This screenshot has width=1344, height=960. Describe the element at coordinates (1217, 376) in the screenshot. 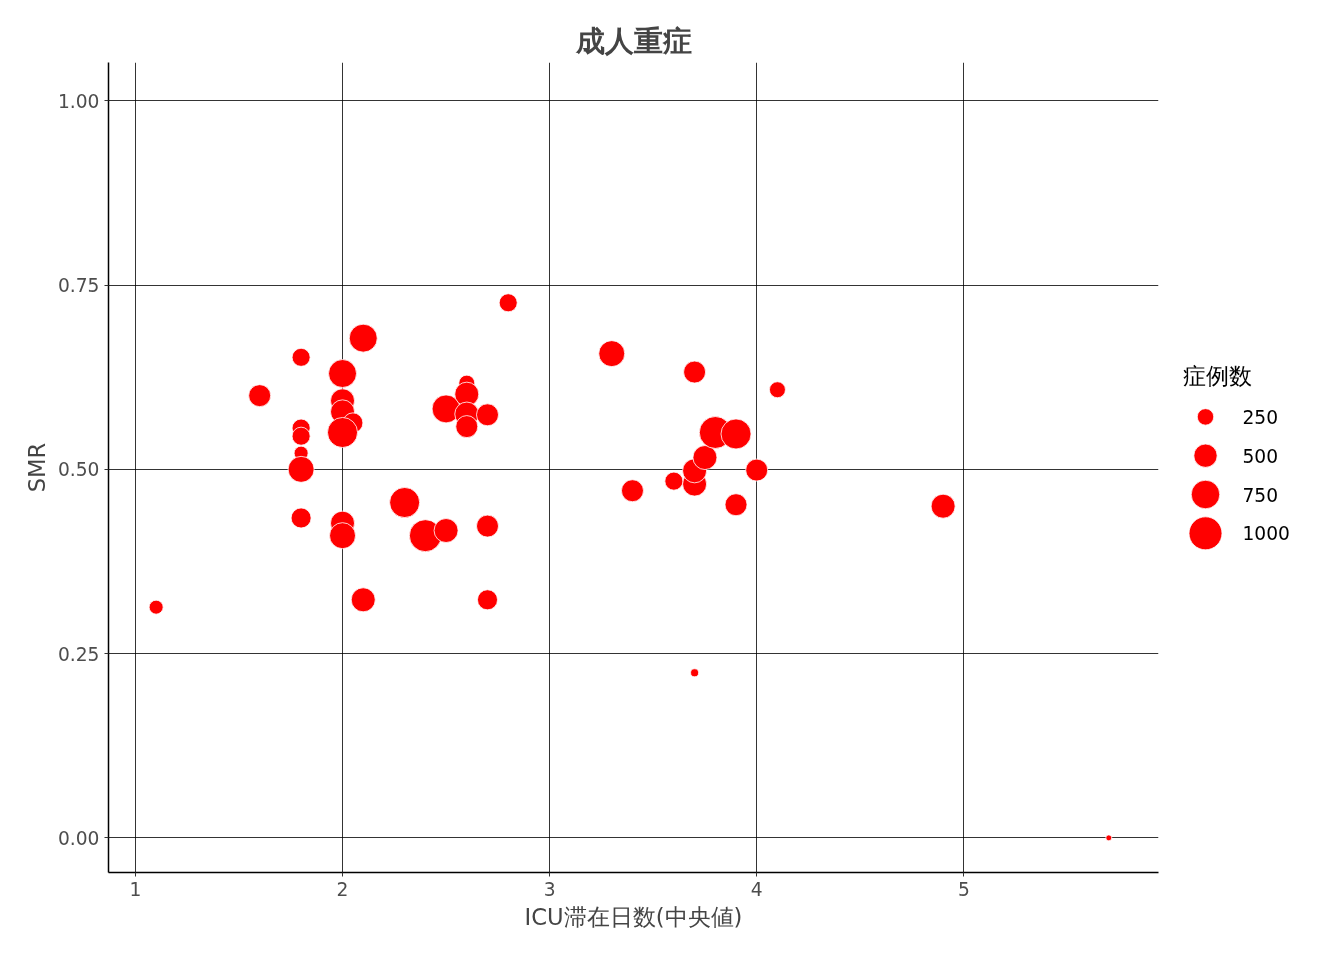

I see `legend-title: 症例数` at that location.